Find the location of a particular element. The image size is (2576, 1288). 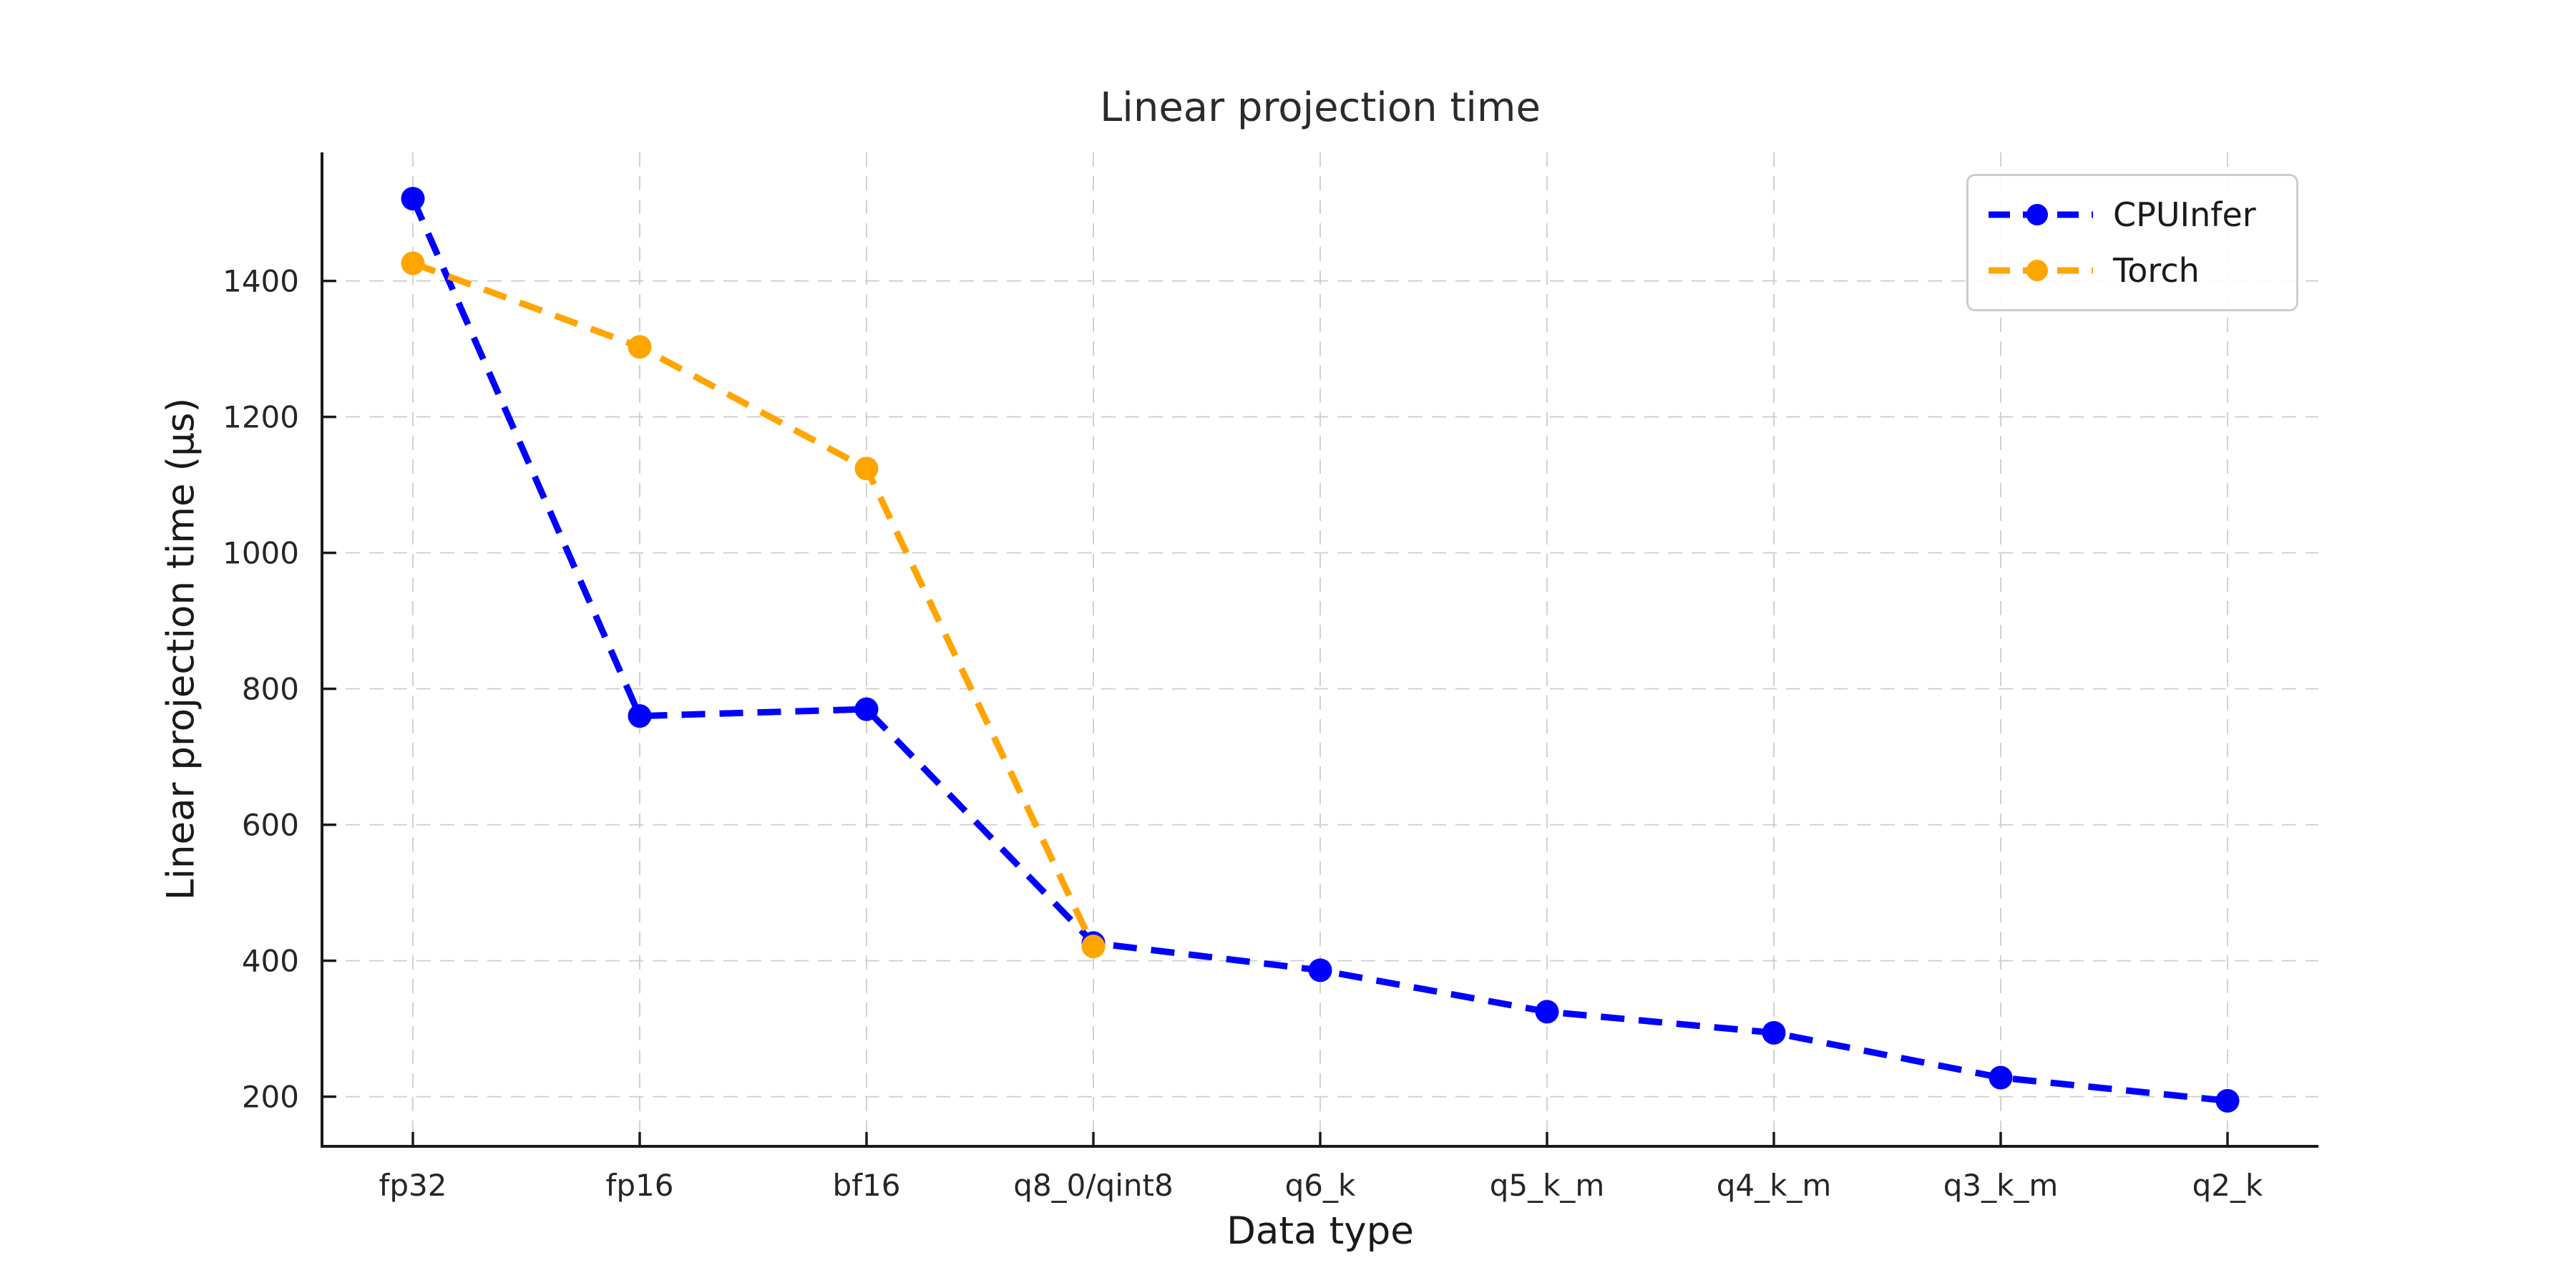

y-tick-label: 200 is located at coordinates (270, 1096).